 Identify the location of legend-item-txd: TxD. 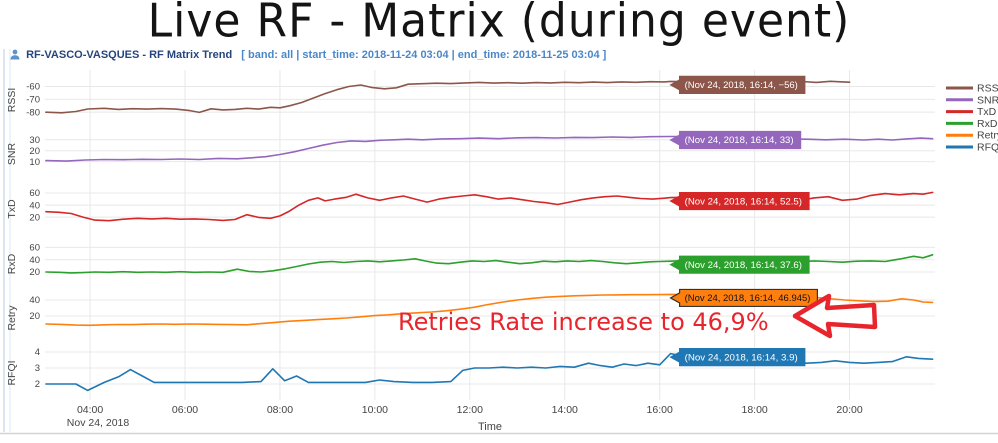
(971, 112).